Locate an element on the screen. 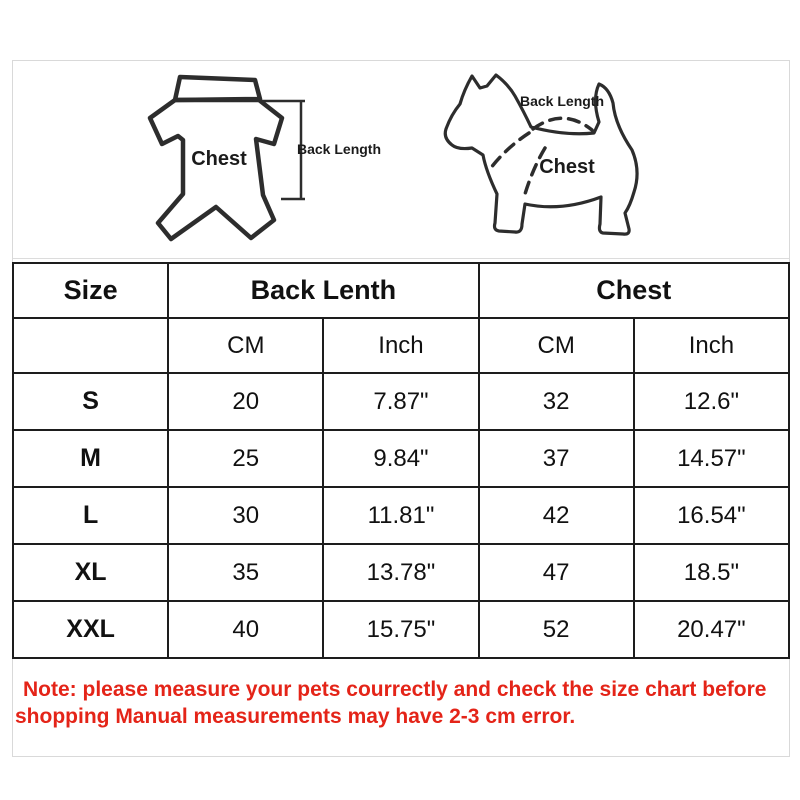 The image size is (800, 800). dog-diagram: Back Length Chest is located at coordinates (541, 154).